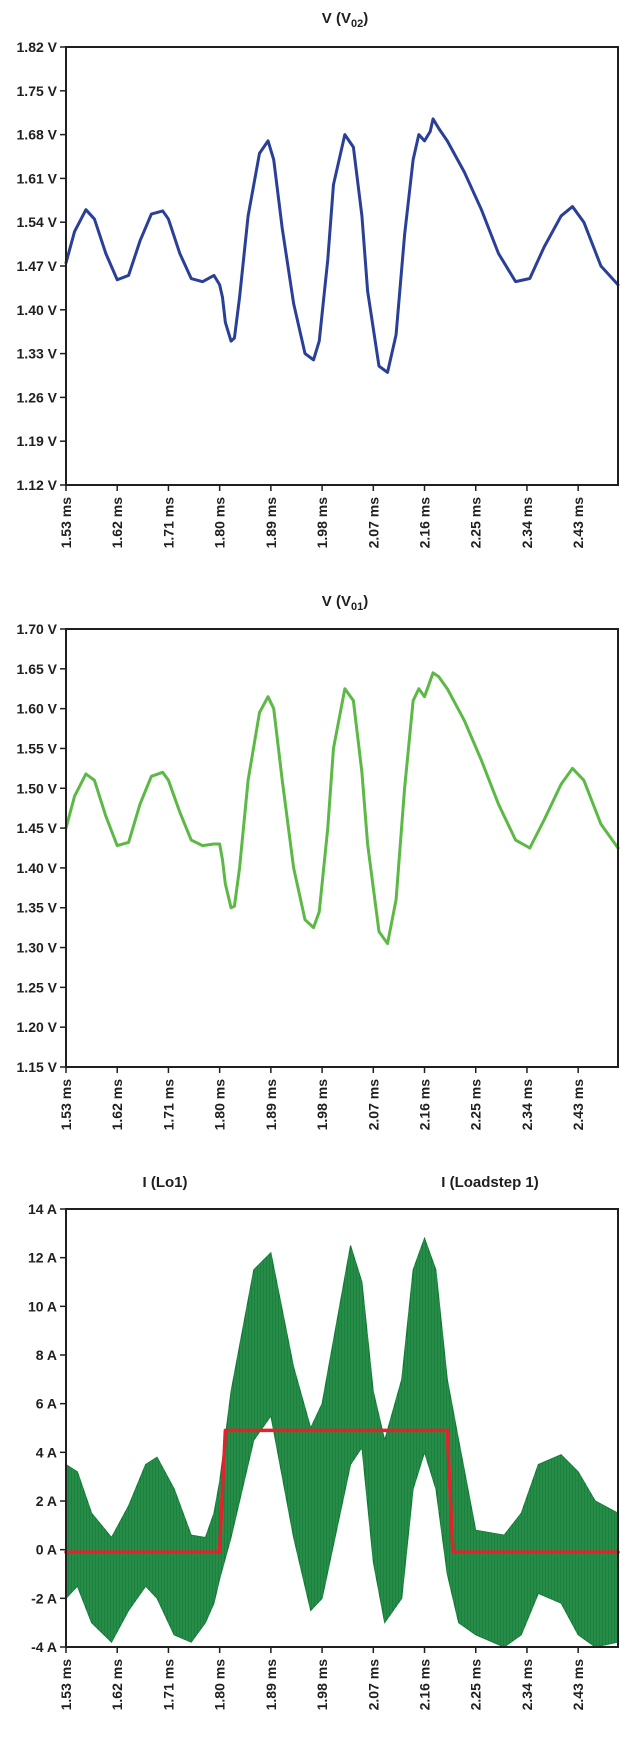 Image resolution: width=630 pixels, height=1737 pixels. What do you see at coordinates (37, 222) in the screenshot?
I see `y-tick-label: 1.54 V` at bounding box center [37, 222].